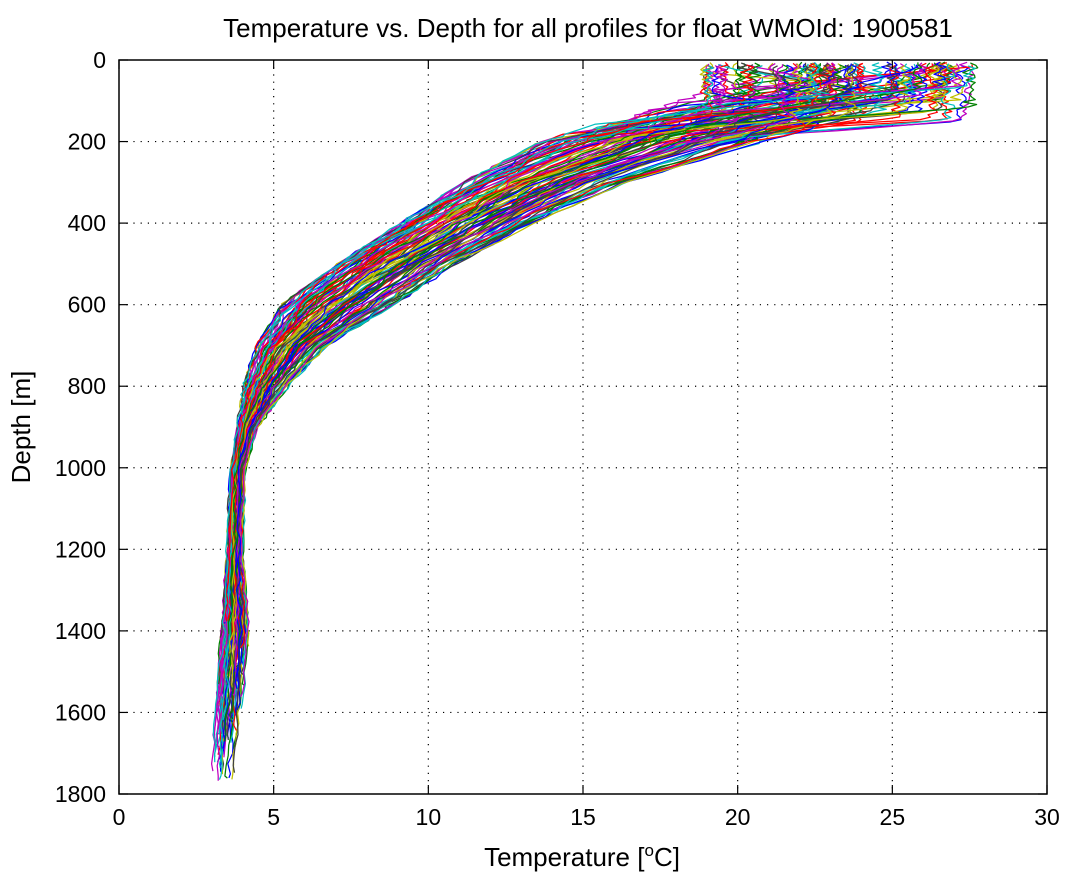  What do you see at coordinates (738, 817) in the screenshot?
I see `x-tick-label: 20` at bounding box center [738, 817].